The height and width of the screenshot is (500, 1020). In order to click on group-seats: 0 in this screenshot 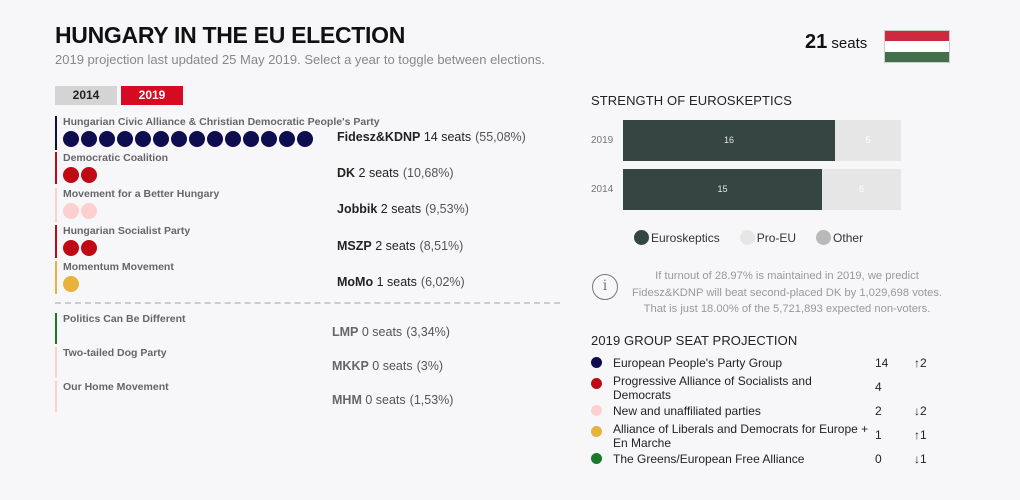, I will do `click(878, 459)`.